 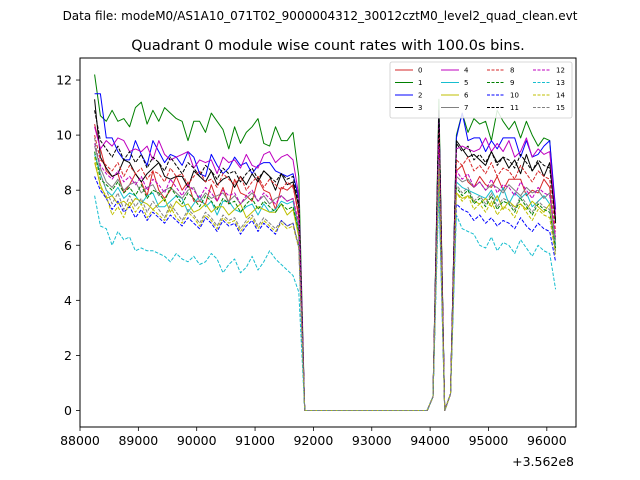 What do you see at coordinates (64, 135) in the screenshot?
I see `y-tick-label: 10` at bounding box center [64, 135].